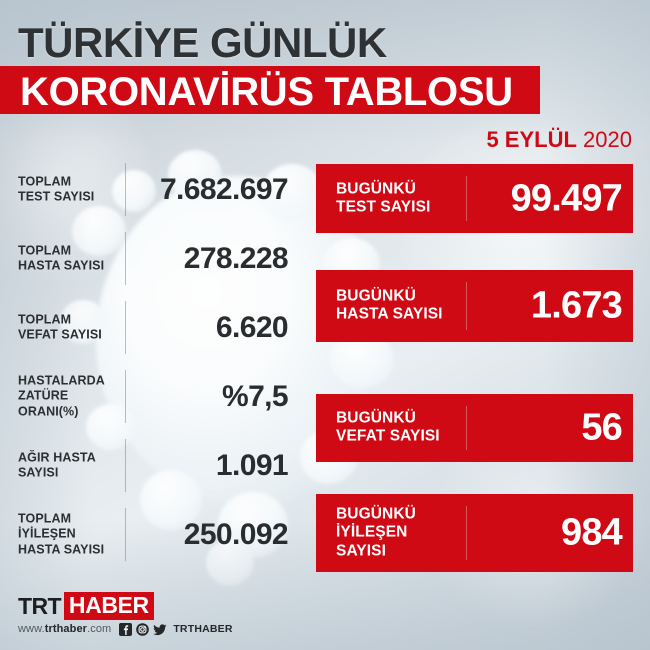 The width and height of the screenshot is (650, 650). What do you see at coordinates (70, 396) in the screenshot?
I see `stat-label: HASTALARDA ZATÜRE ORANI(%)` at bounding box center [70, 396].